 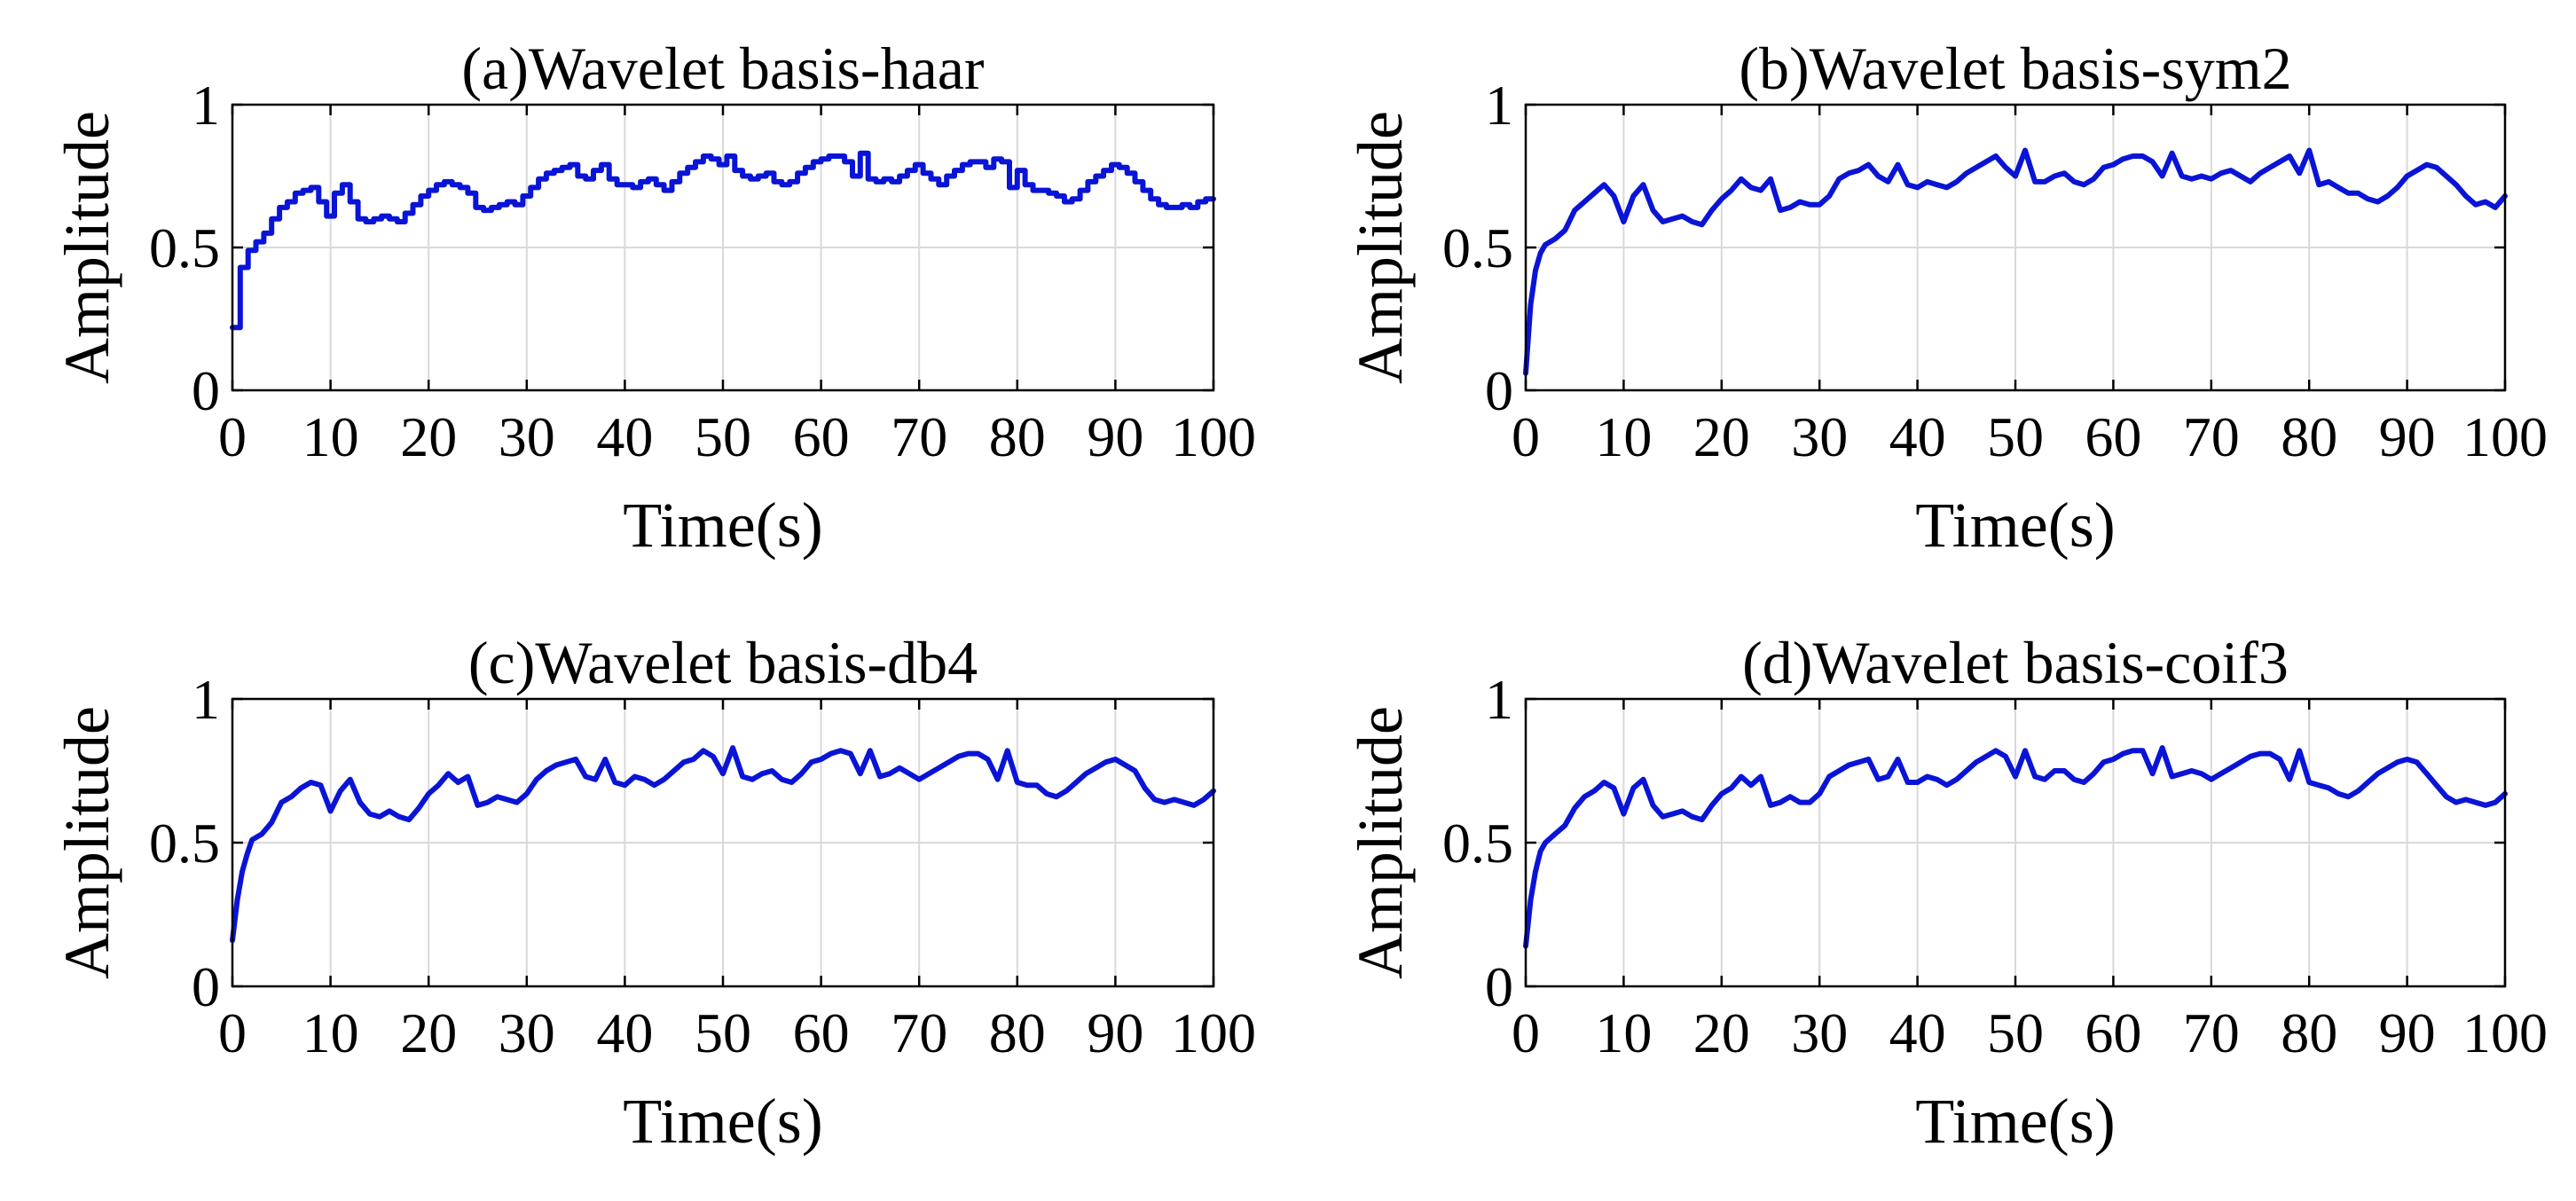 What do you see at coordinates (723, 844) in the screenshot?
I see `series-line-db4` at bounding box center [723, 844].